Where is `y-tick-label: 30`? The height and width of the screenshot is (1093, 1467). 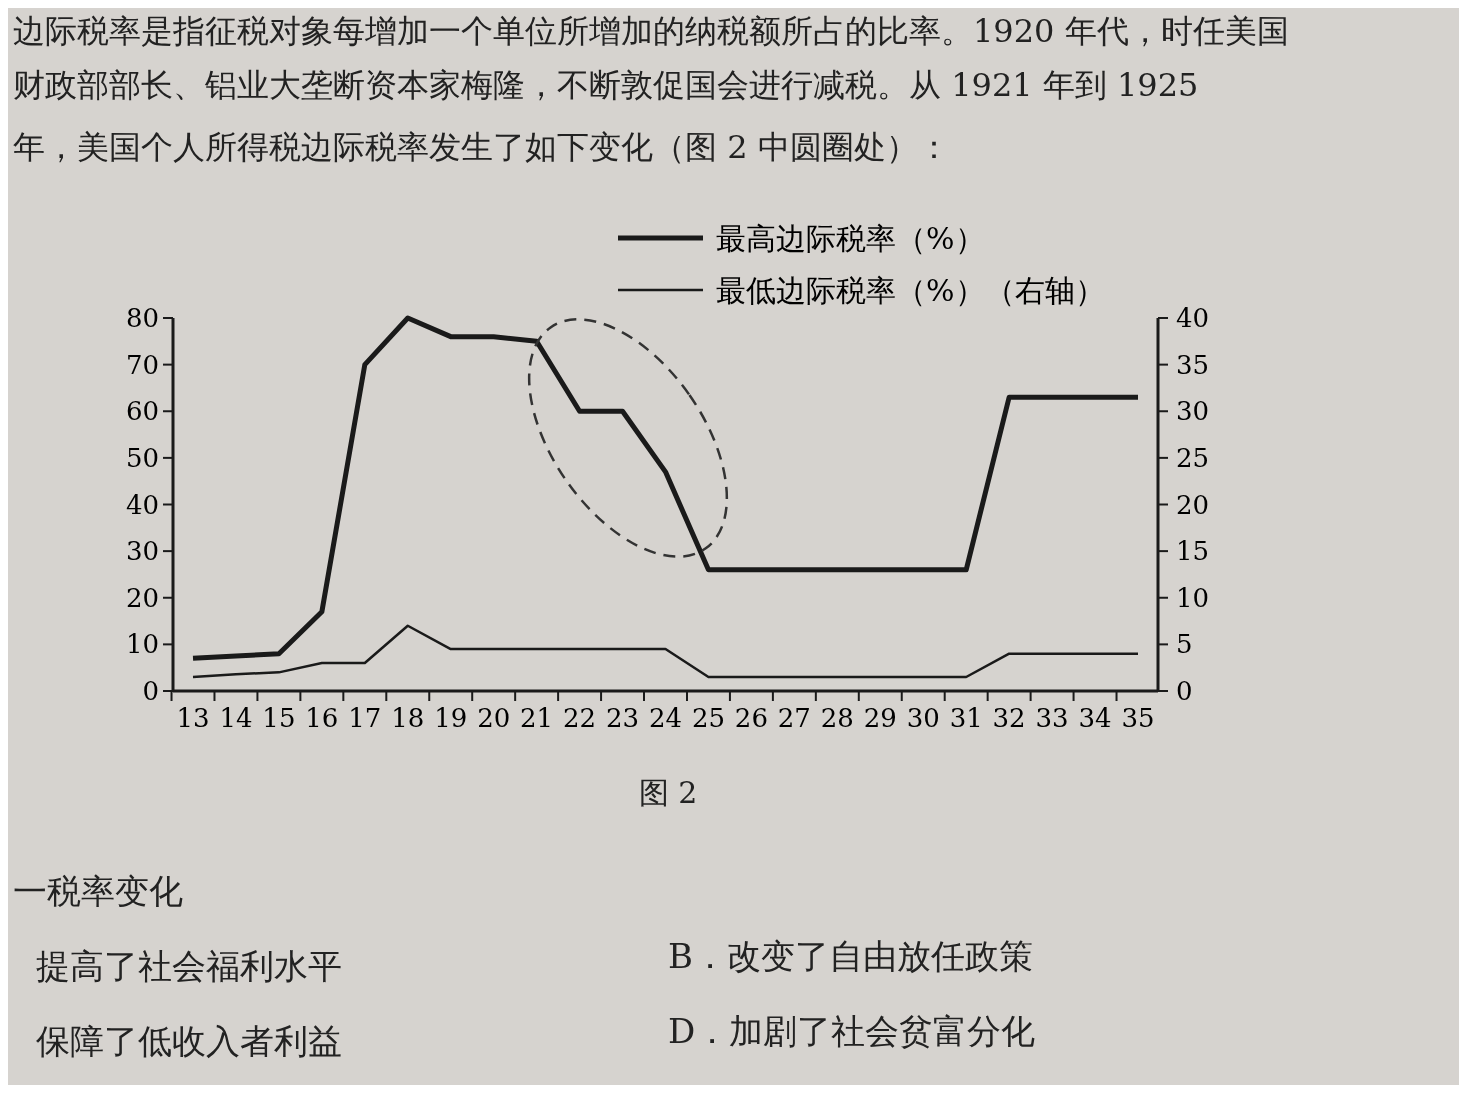 y-tick-label: 30 is located at coordinates (142, 551).